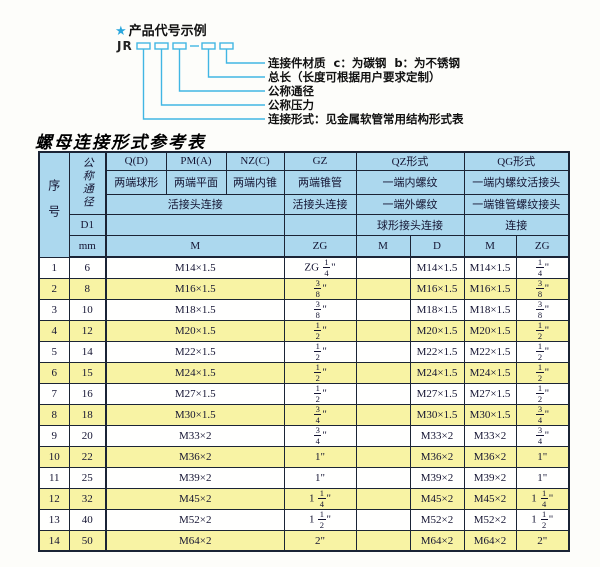  Describe the element at coordinates (87, 183) in the screenshot. I see `header-nominal-diameter: 公称通径` at that location.